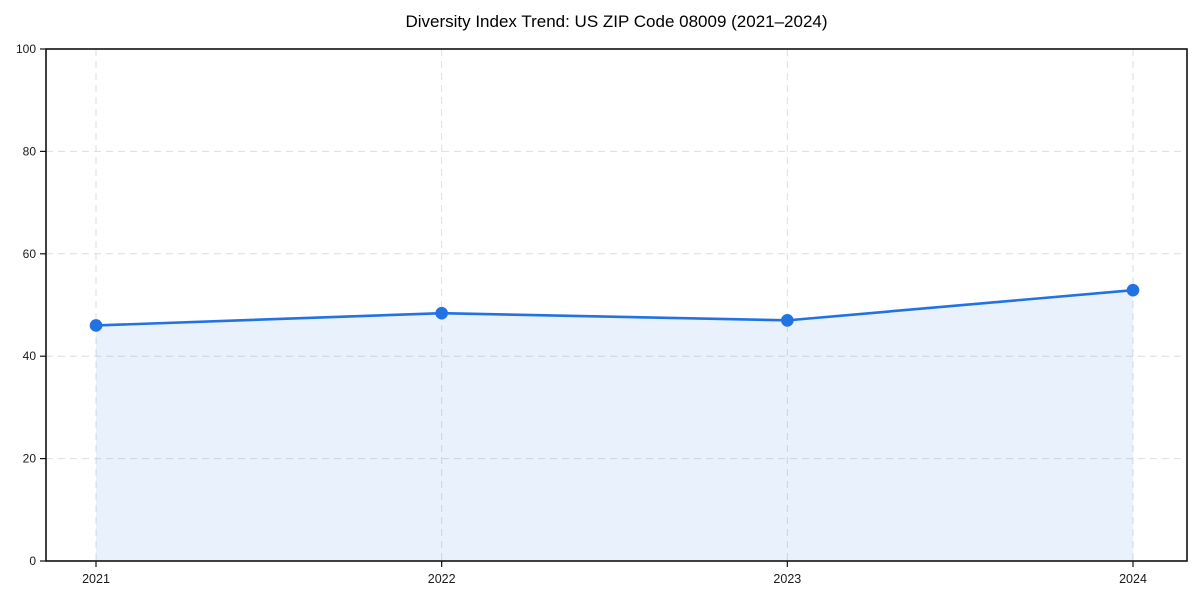  What do you see at coordinates (30, 151) in the screenshot?
I see `y-tick-label: 80` at bounding box center [30, 151].